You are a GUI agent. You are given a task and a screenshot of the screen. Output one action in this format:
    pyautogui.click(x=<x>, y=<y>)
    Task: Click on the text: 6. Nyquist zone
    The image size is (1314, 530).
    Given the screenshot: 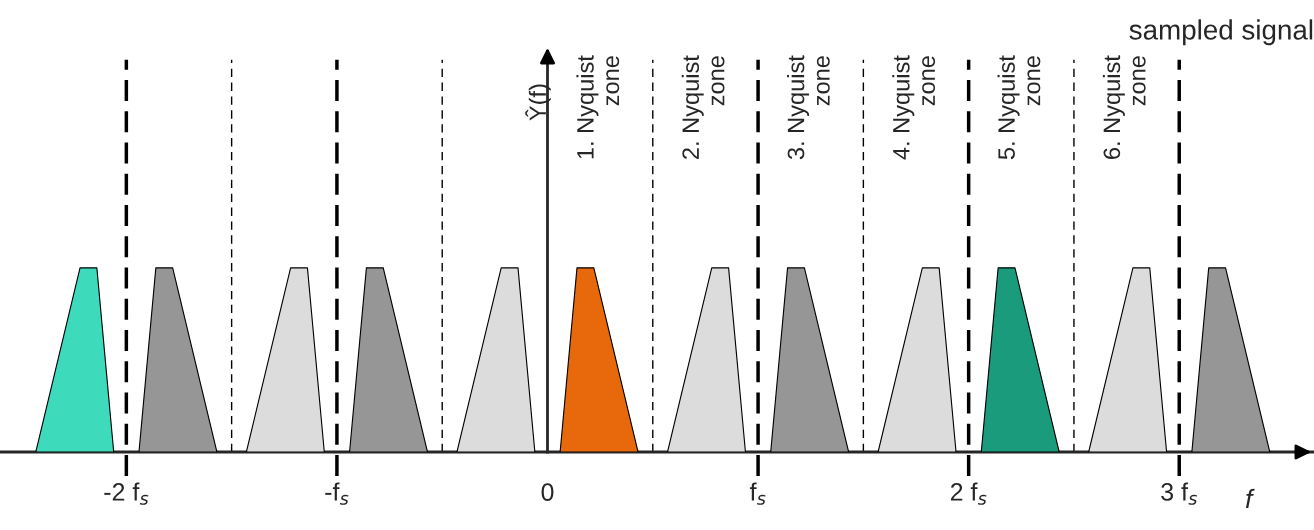 What is the action you would take?
    pyautogui.click(x=1124, y=107)
    